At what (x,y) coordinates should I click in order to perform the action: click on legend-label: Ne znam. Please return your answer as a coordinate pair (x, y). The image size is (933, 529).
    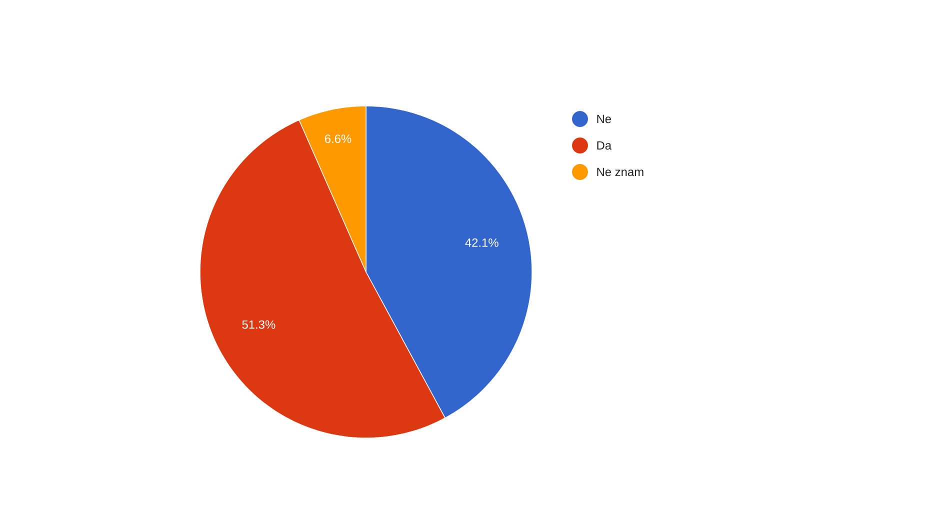
    Looking at the image, I should click on (620, 172).